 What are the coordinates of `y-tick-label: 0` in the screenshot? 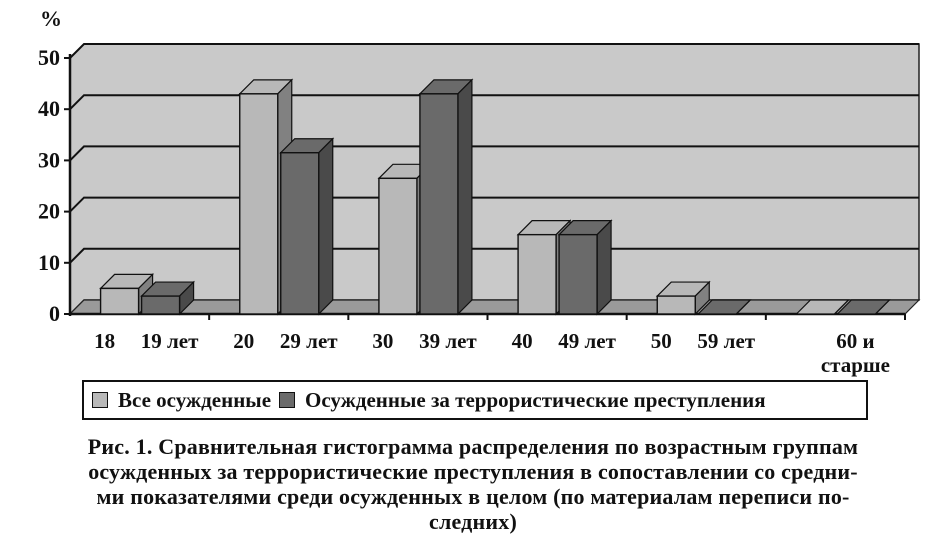 It's located at (54, 313).